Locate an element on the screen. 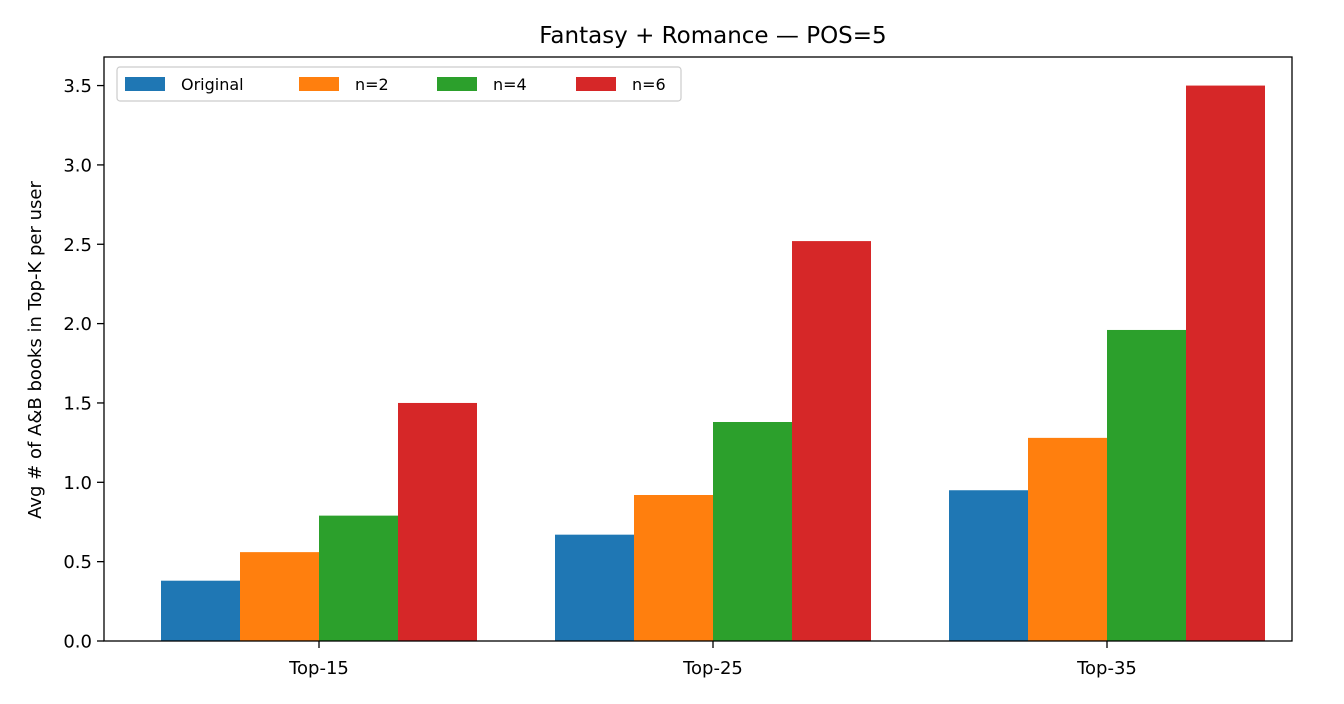 Image resolution: width=1344 pixels, height=704 pixels. x-axis-ticks: Top-15 Top-25 Top-35 is located at coordinates (712, 660).